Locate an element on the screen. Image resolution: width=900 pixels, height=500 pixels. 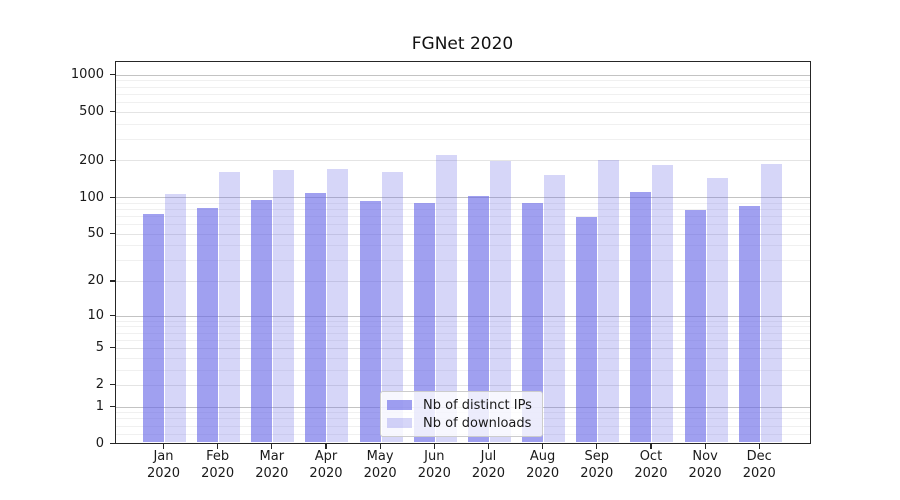
y-tick-label: 0 is located at coordinates (99, 443).